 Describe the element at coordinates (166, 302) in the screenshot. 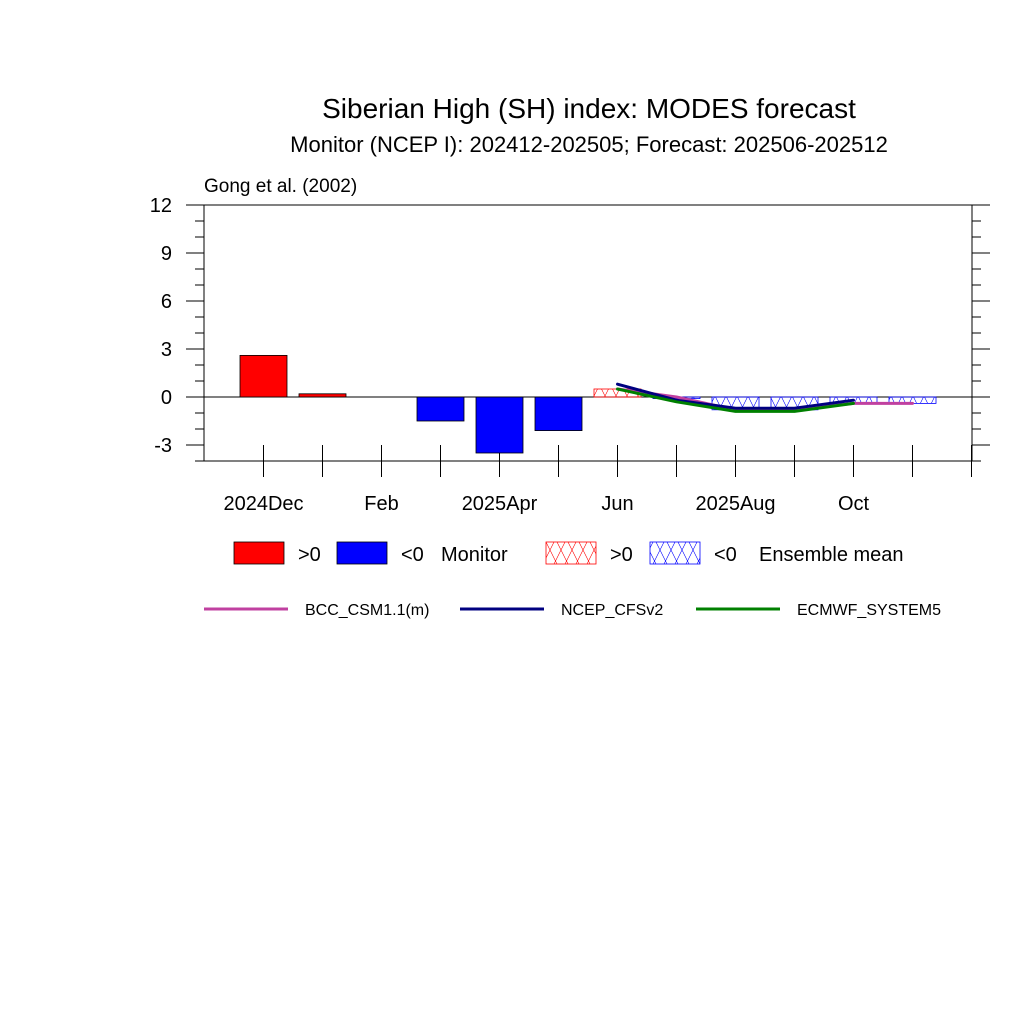

I see `y-tick-label: 6` at that location.